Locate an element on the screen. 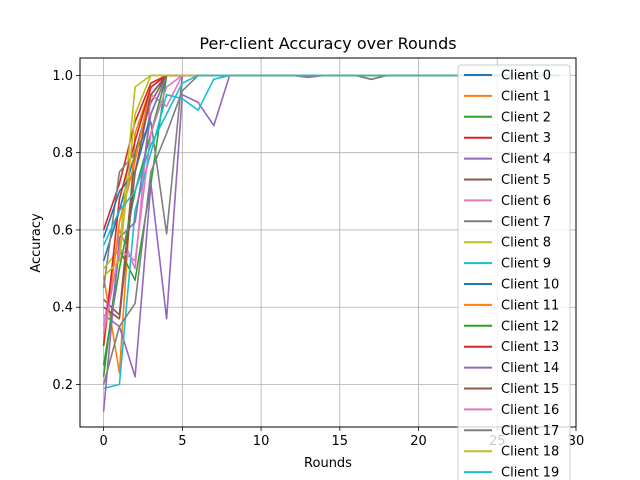 The image size is (640, 480). legend-entry: Client 5 is located at coordinates (526, 180).